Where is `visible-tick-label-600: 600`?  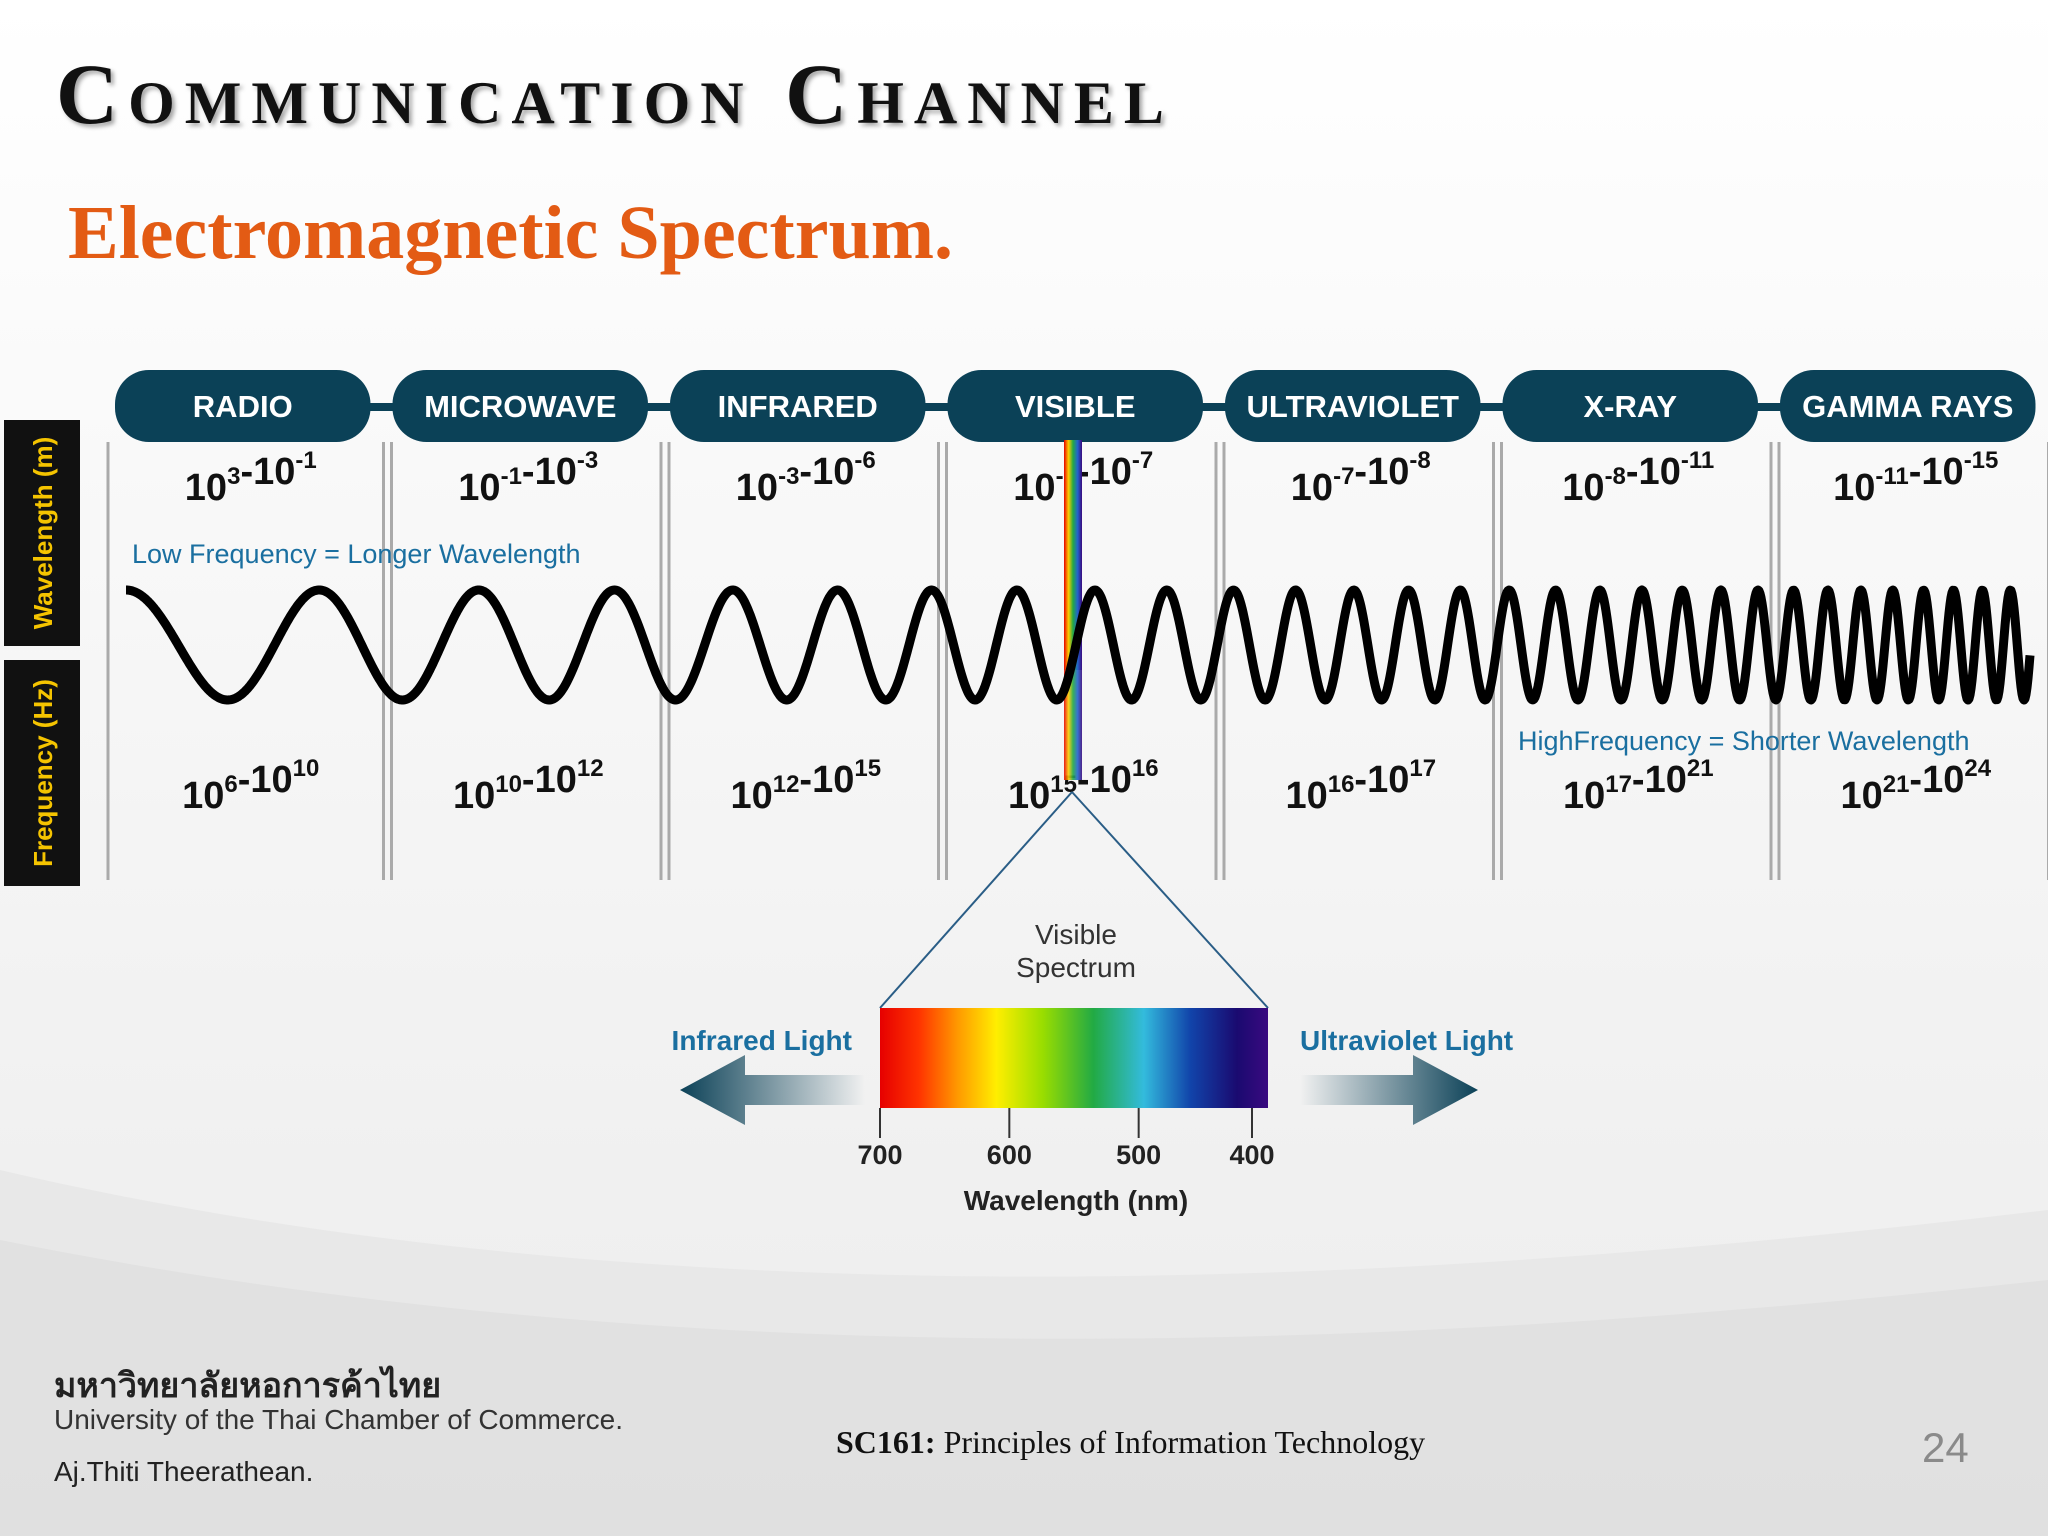 visible-tick-label-600: 600 is located at coordinates (1009, 1155).